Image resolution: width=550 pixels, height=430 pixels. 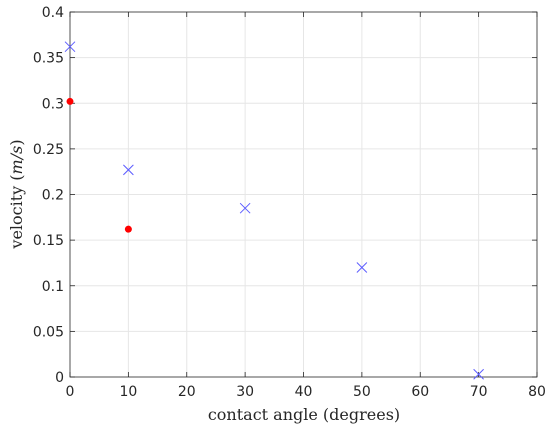 I want to click on y-tick-label: 0.15, so click(x=48, y=241).